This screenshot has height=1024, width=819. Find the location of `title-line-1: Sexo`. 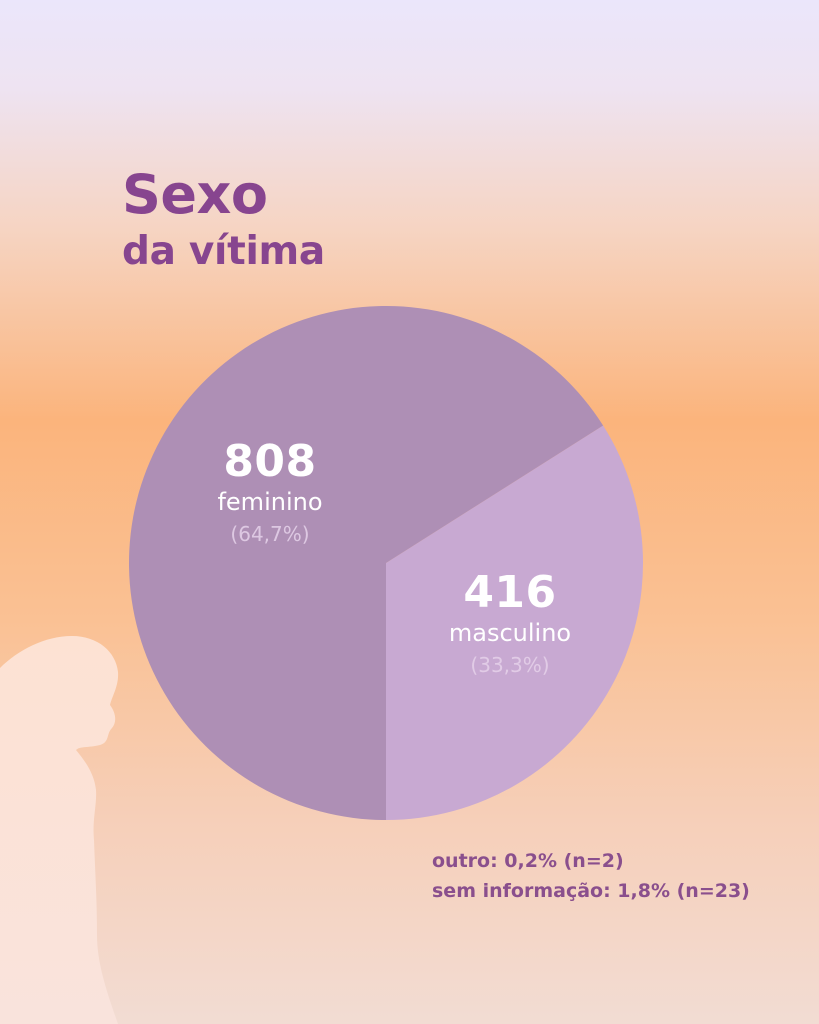

title-line-1: Sexo is located at coordinates (195, 194).